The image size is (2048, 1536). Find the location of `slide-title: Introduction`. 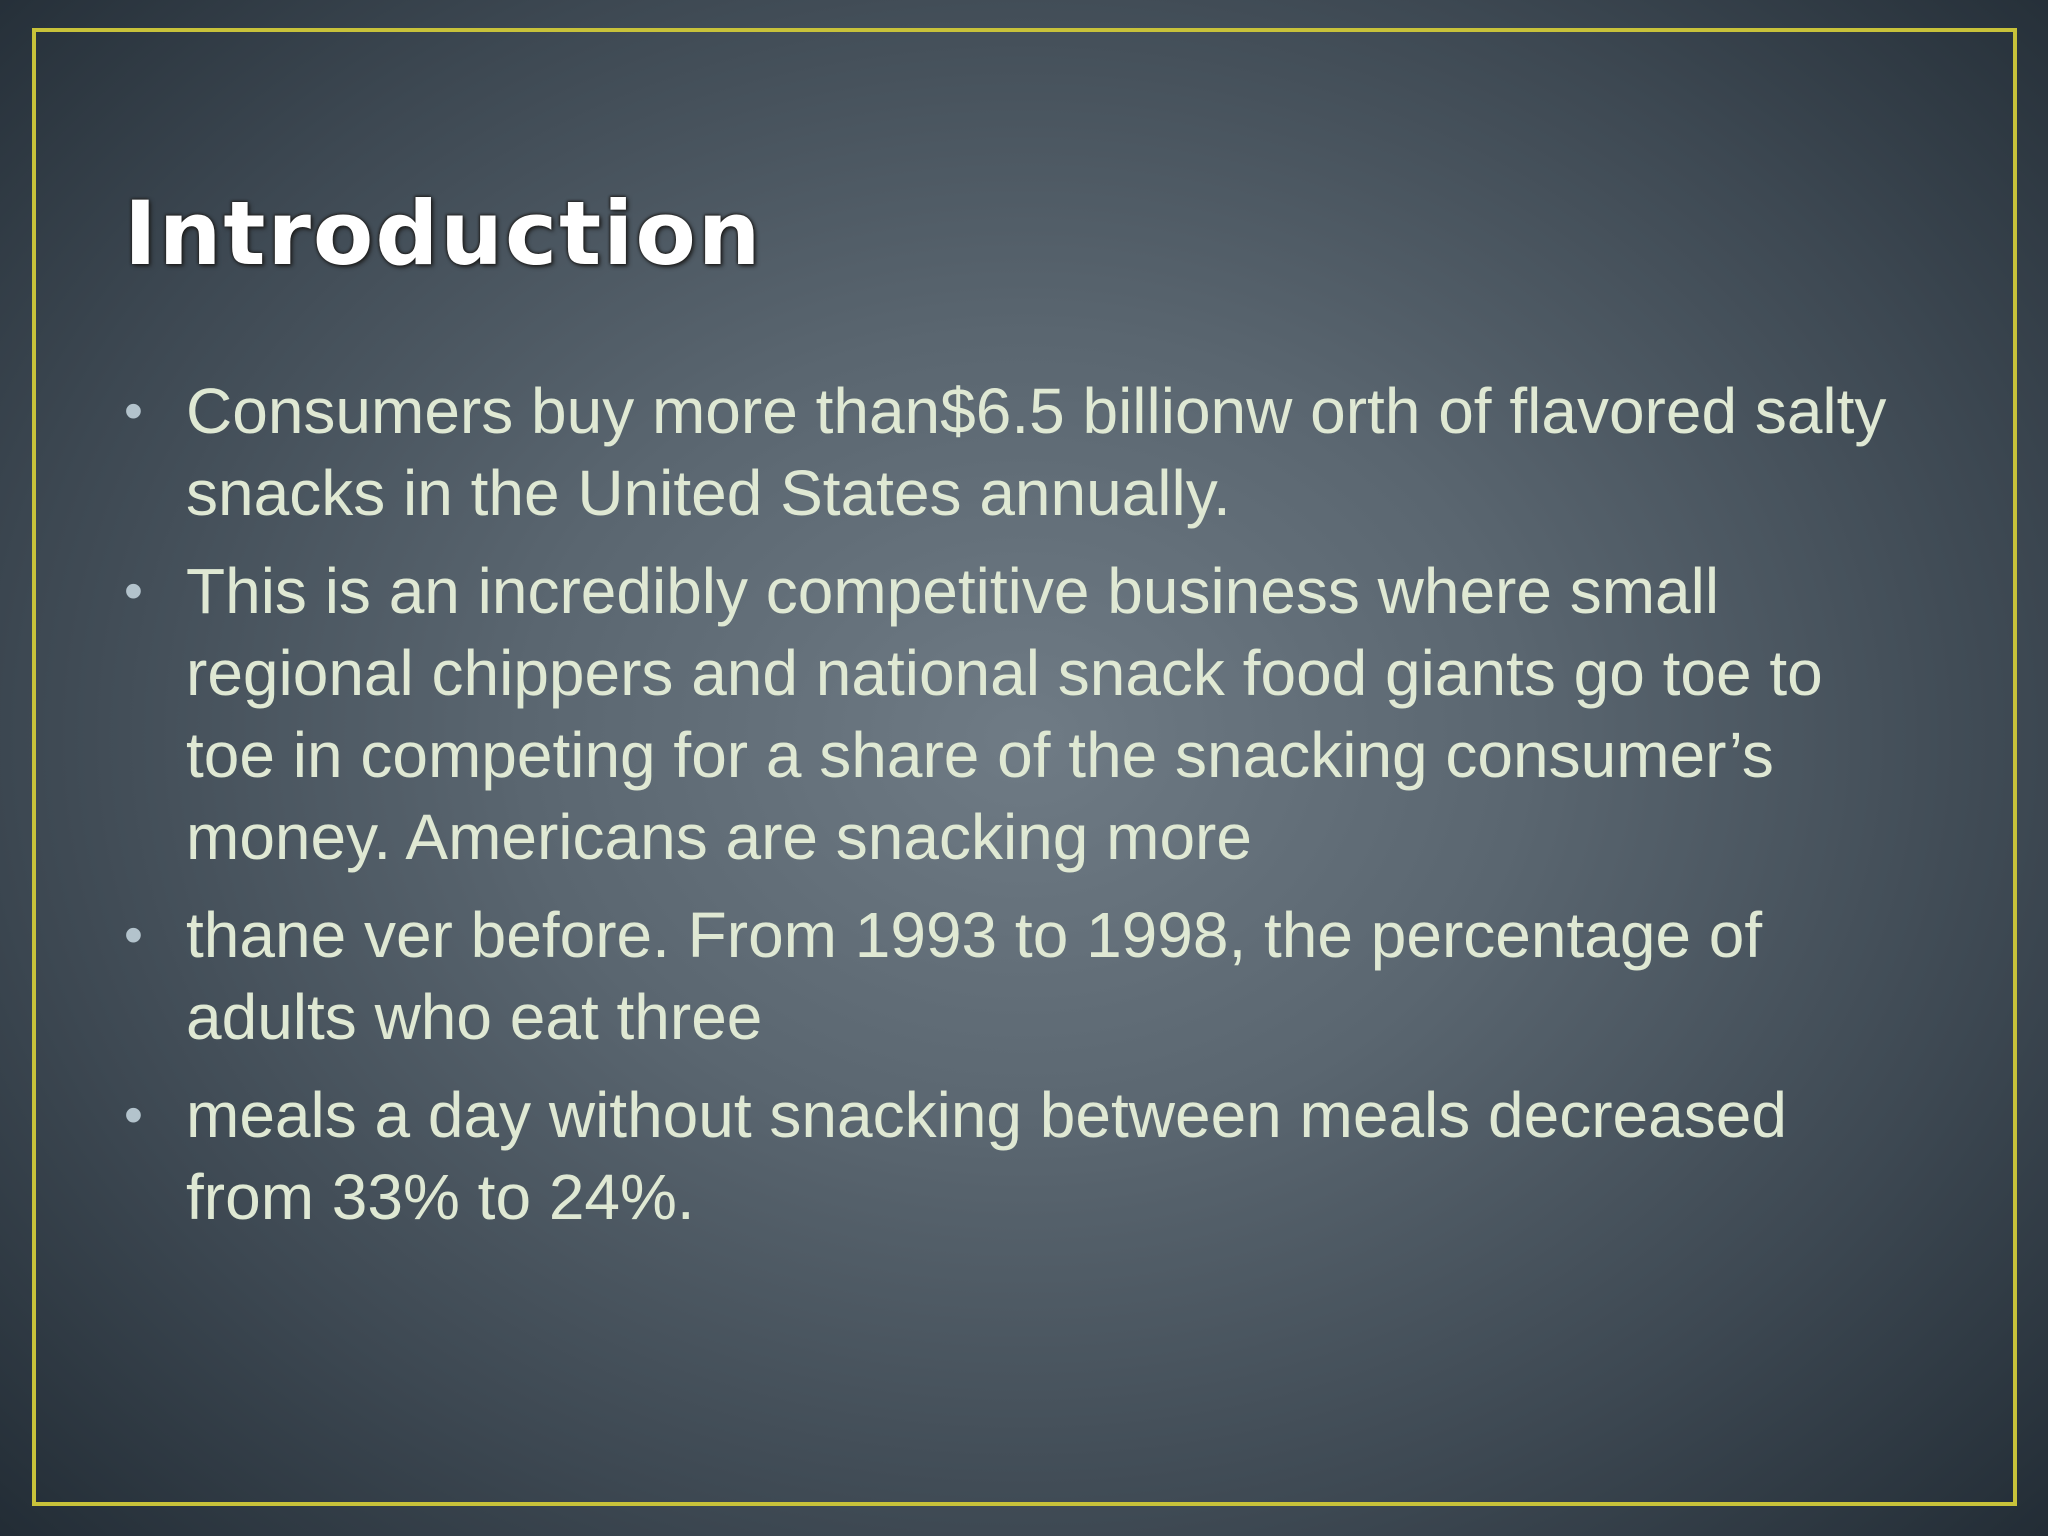

slide-title: Introduction is located at coordinates (443, 233).